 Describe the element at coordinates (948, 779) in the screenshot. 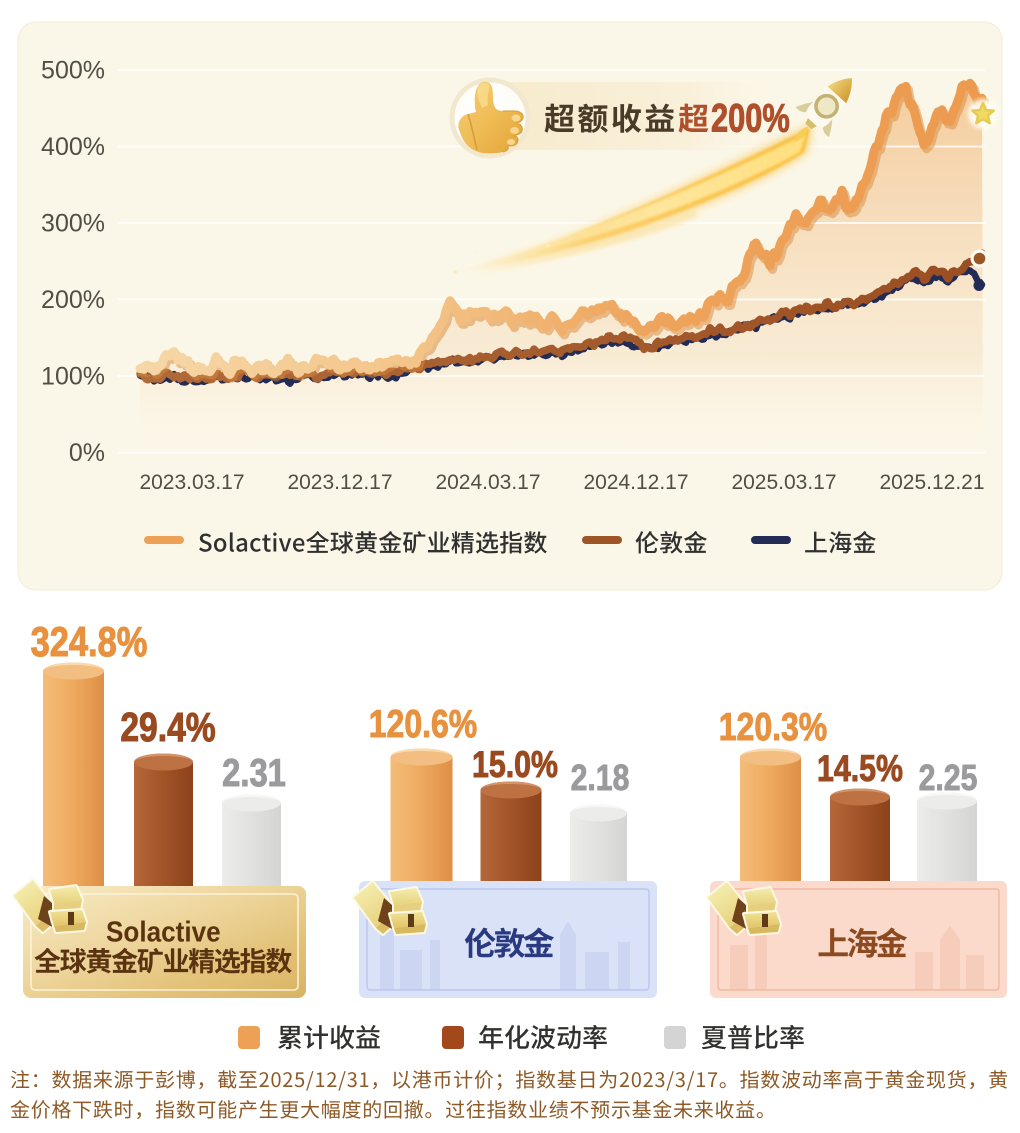

I see `svg-text: 2.25` at that location.